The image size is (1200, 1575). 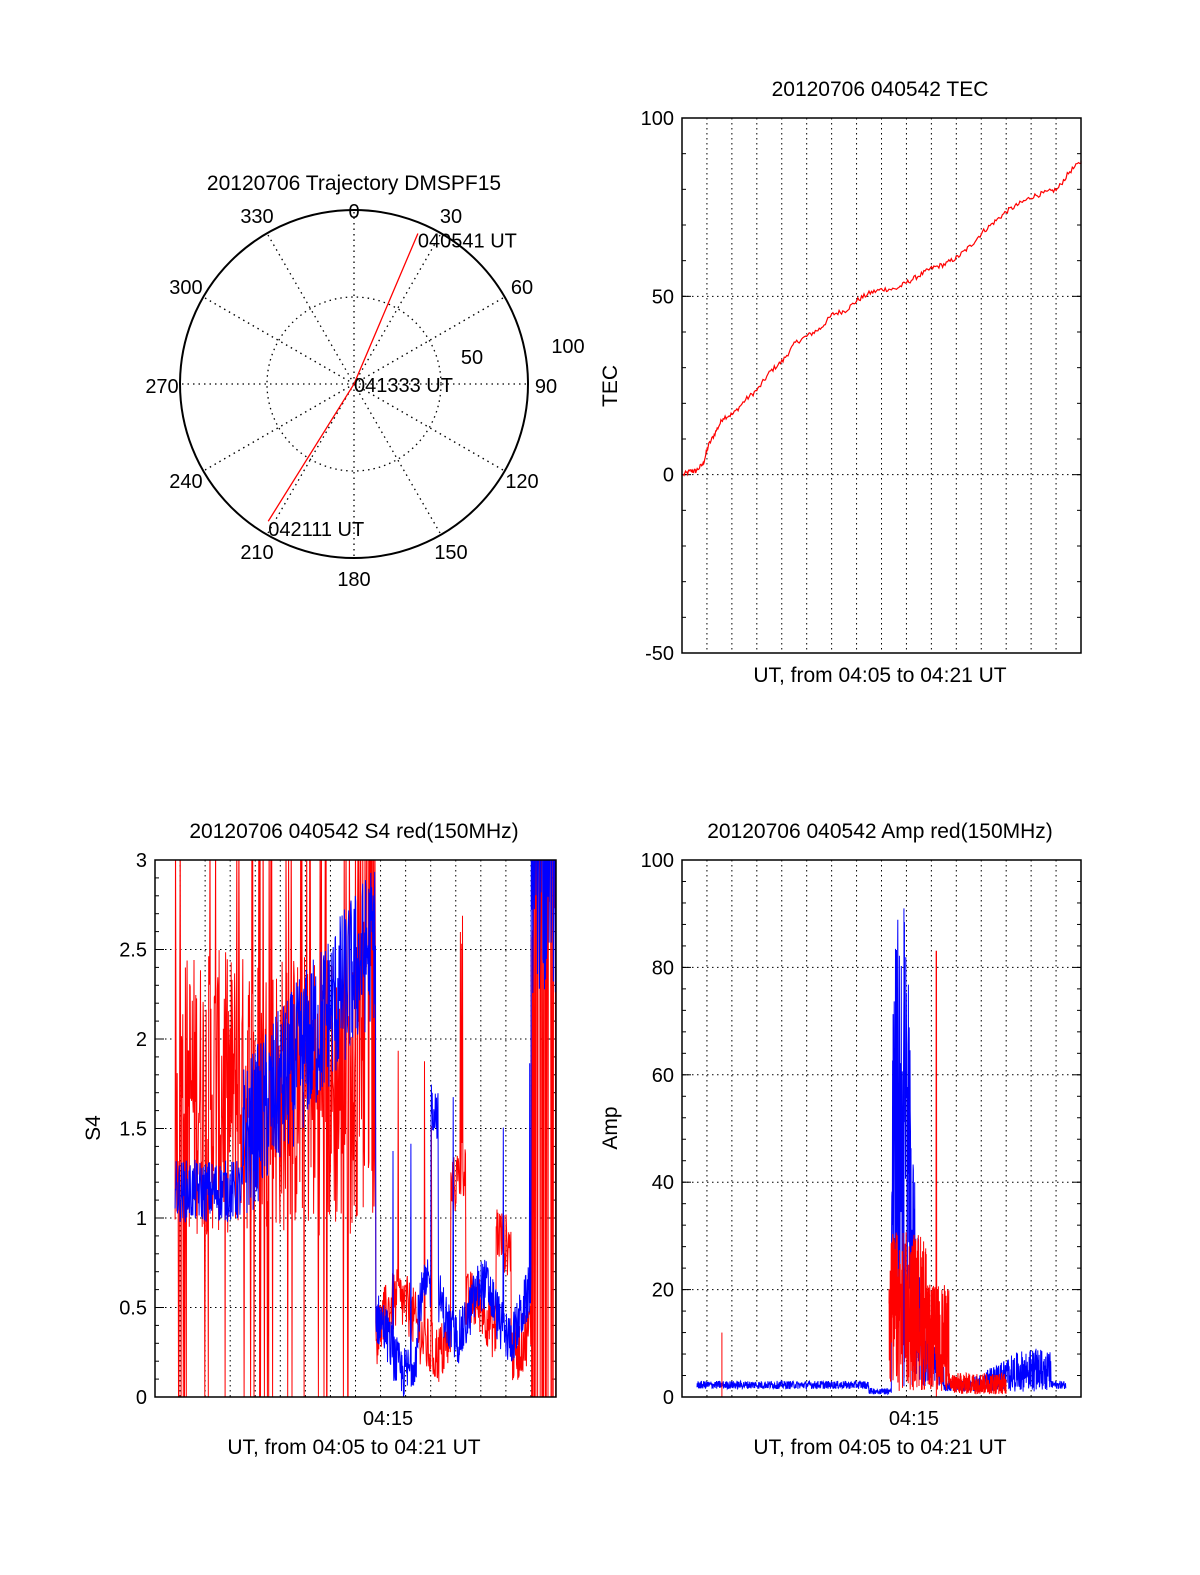 What do you see at coordinates (663, 1076) in the screenshot?
I see `y-tick-label: 60` at bounding box center [663, 1076].